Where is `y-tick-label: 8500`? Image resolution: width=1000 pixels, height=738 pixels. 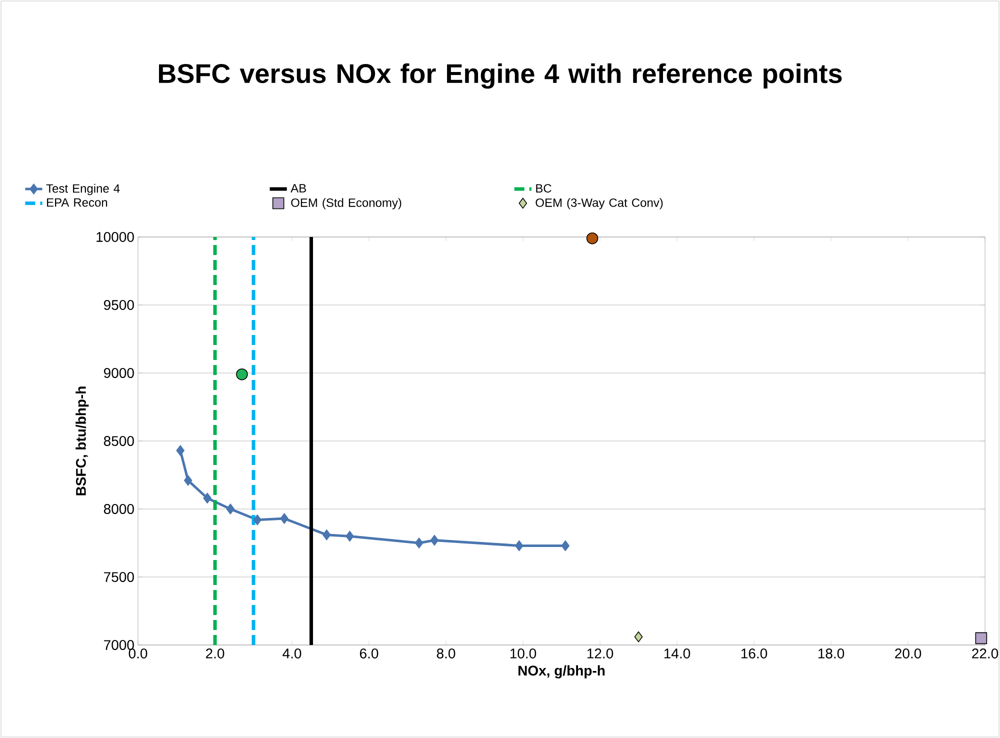
y-tick-label: 8500 is located at coordinates (119, 441).